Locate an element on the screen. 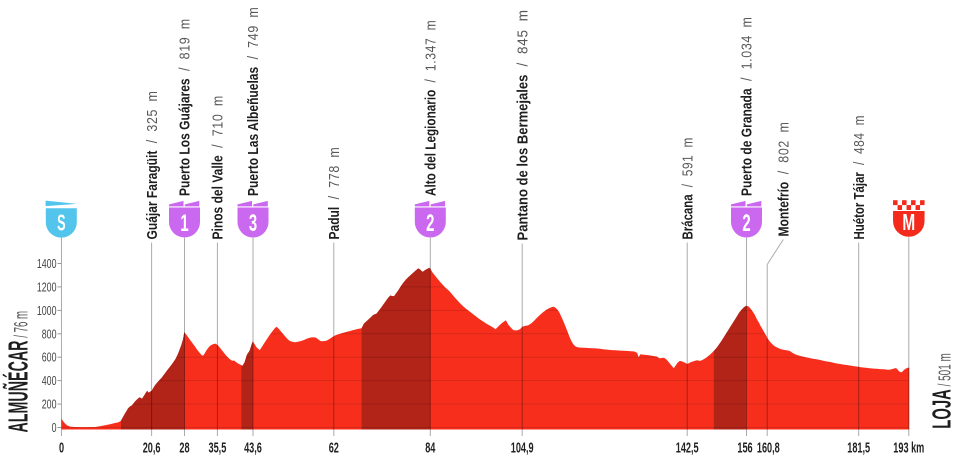  svg-text: 28 is located at coordinates (184, 447).